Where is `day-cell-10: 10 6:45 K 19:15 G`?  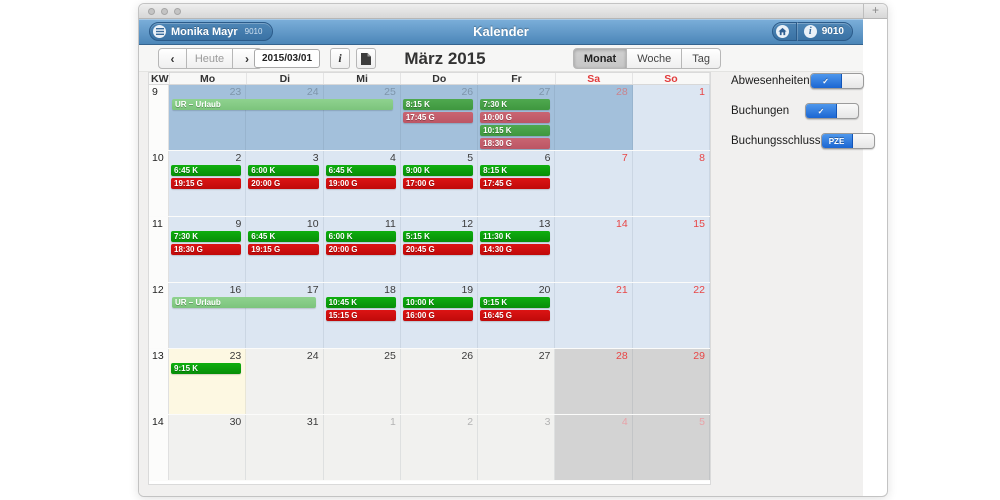 day-cell-10: 10 6:45 K 19:15 G is located at coordinates (285, 249).